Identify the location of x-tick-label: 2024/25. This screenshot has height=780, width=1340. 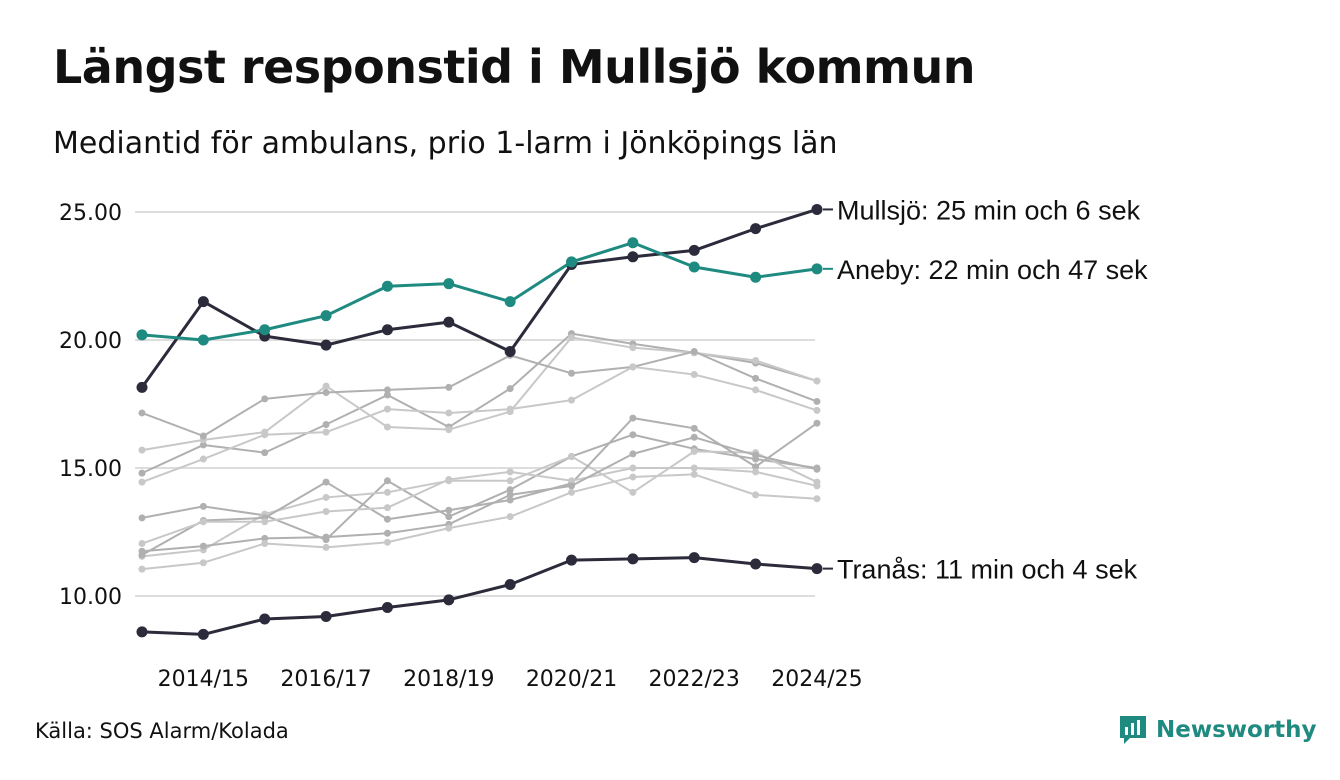
(816, 679).